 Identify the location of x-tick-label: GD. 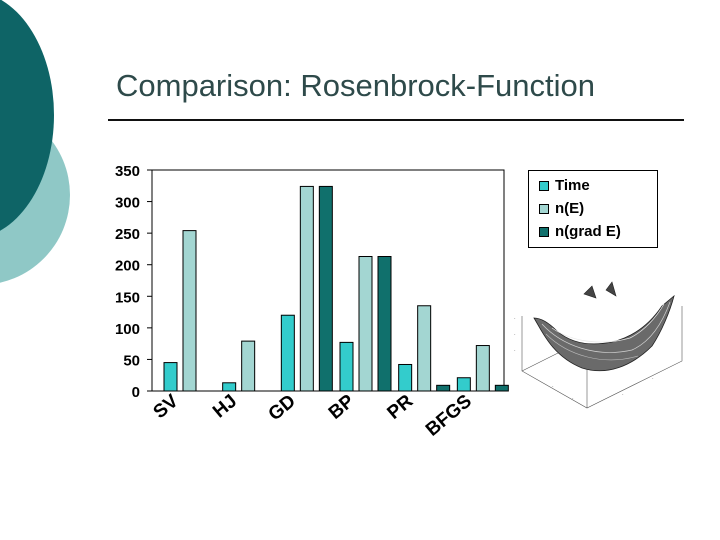
(282, 408).